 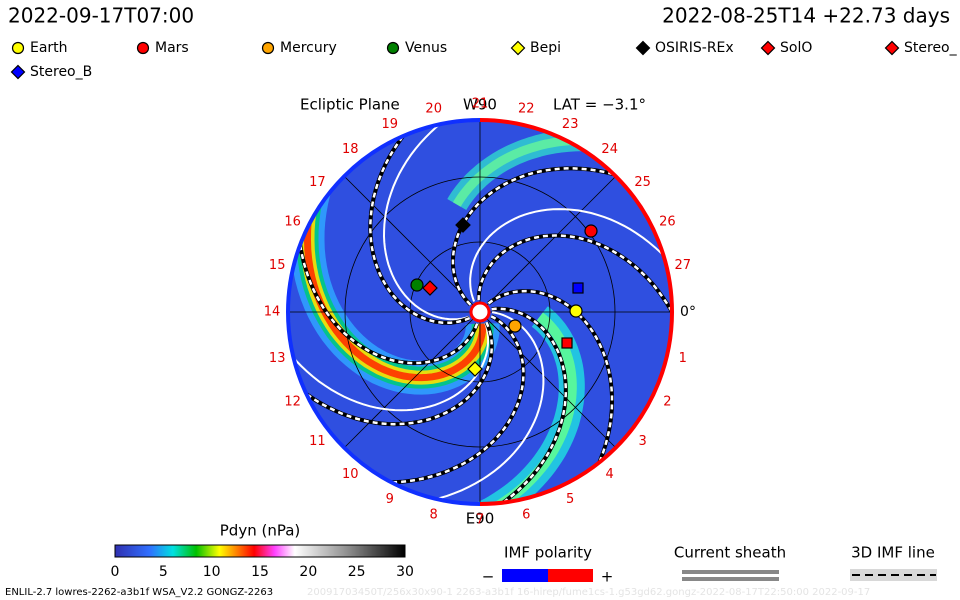 I want to click on colorbar-tick-label: 5, so click(x=163, y=572).